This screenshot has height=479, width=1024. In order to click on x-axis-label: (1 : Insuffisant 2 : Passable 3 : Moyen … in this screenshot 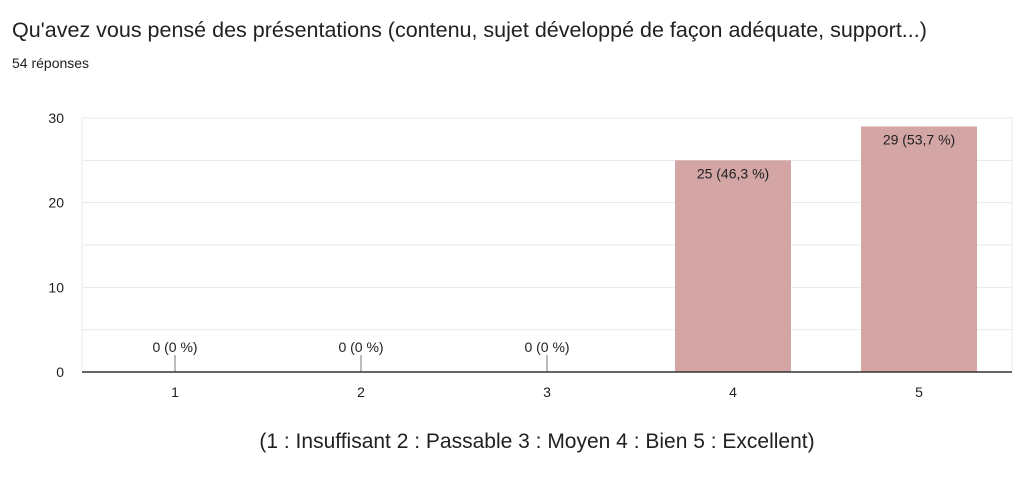, I will do `click(537, 441)`.